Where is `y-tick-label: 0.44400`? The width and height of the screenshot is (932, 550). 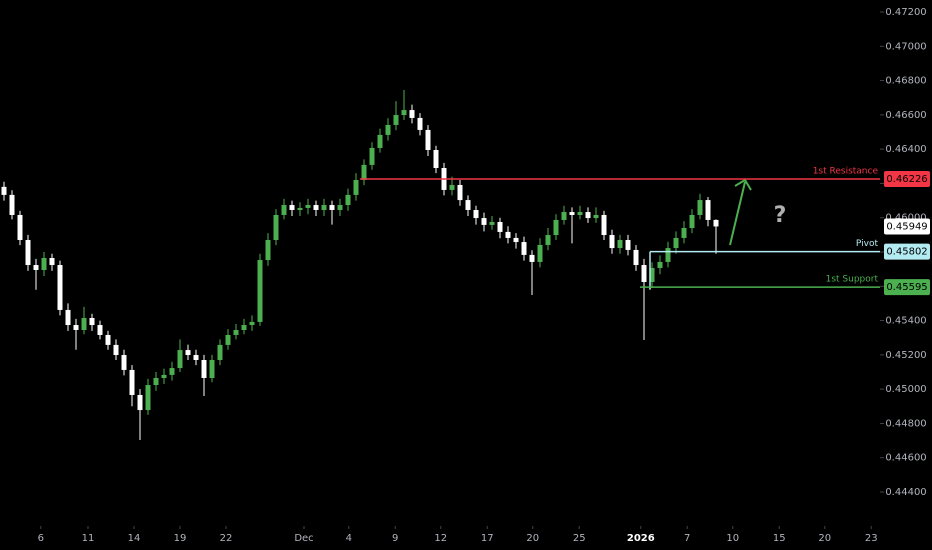
y-tick-label: 0.44400 is located at coordinates (905, 492).